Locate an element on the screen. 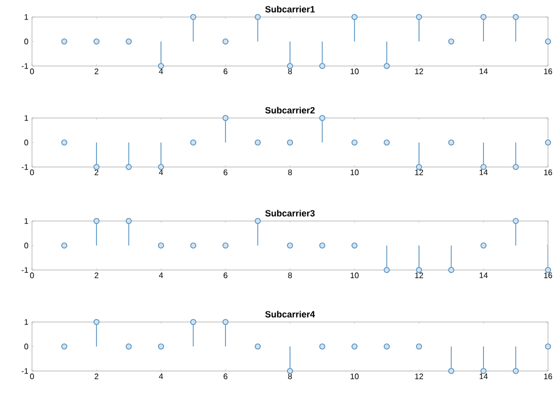 Image resolution: width=560 pixels, height=400 pixels. chart-title: Subcarrier4 is located at coordinates (290, 314).